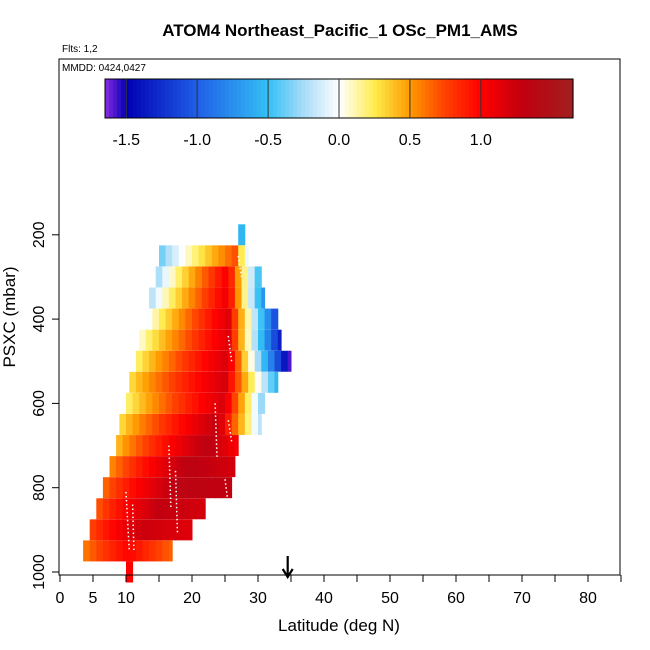 This screenshot has width=650, height=650. I want to click on x-tick-label: 80, so click(588, 598).